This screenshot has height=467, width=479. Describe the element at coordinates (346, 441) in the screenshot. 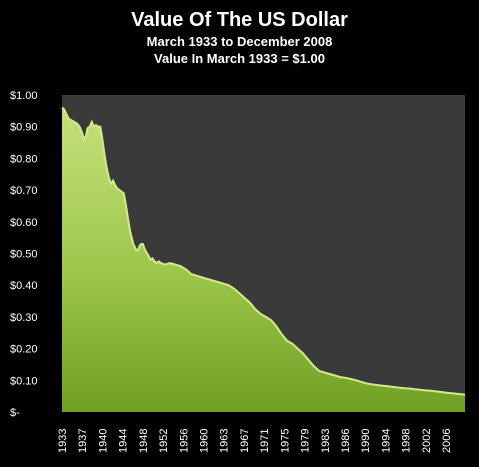

I see `x-tick-label: 1986` at that location.